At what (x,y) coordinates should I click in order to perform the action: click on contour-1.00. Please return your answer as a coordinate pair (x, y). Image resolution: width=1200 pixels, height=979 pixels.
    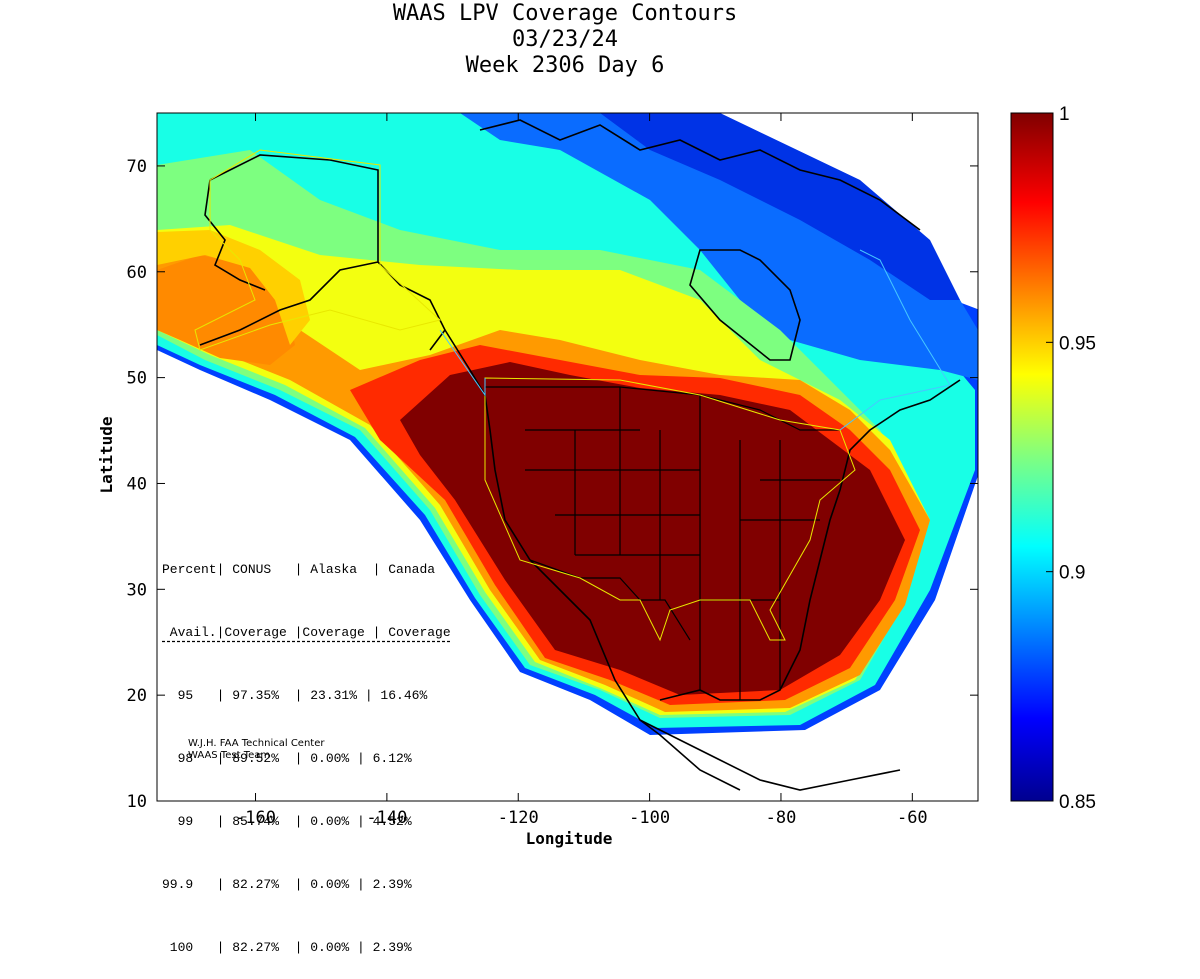
    Looking at the image, I should click on (652, 528).